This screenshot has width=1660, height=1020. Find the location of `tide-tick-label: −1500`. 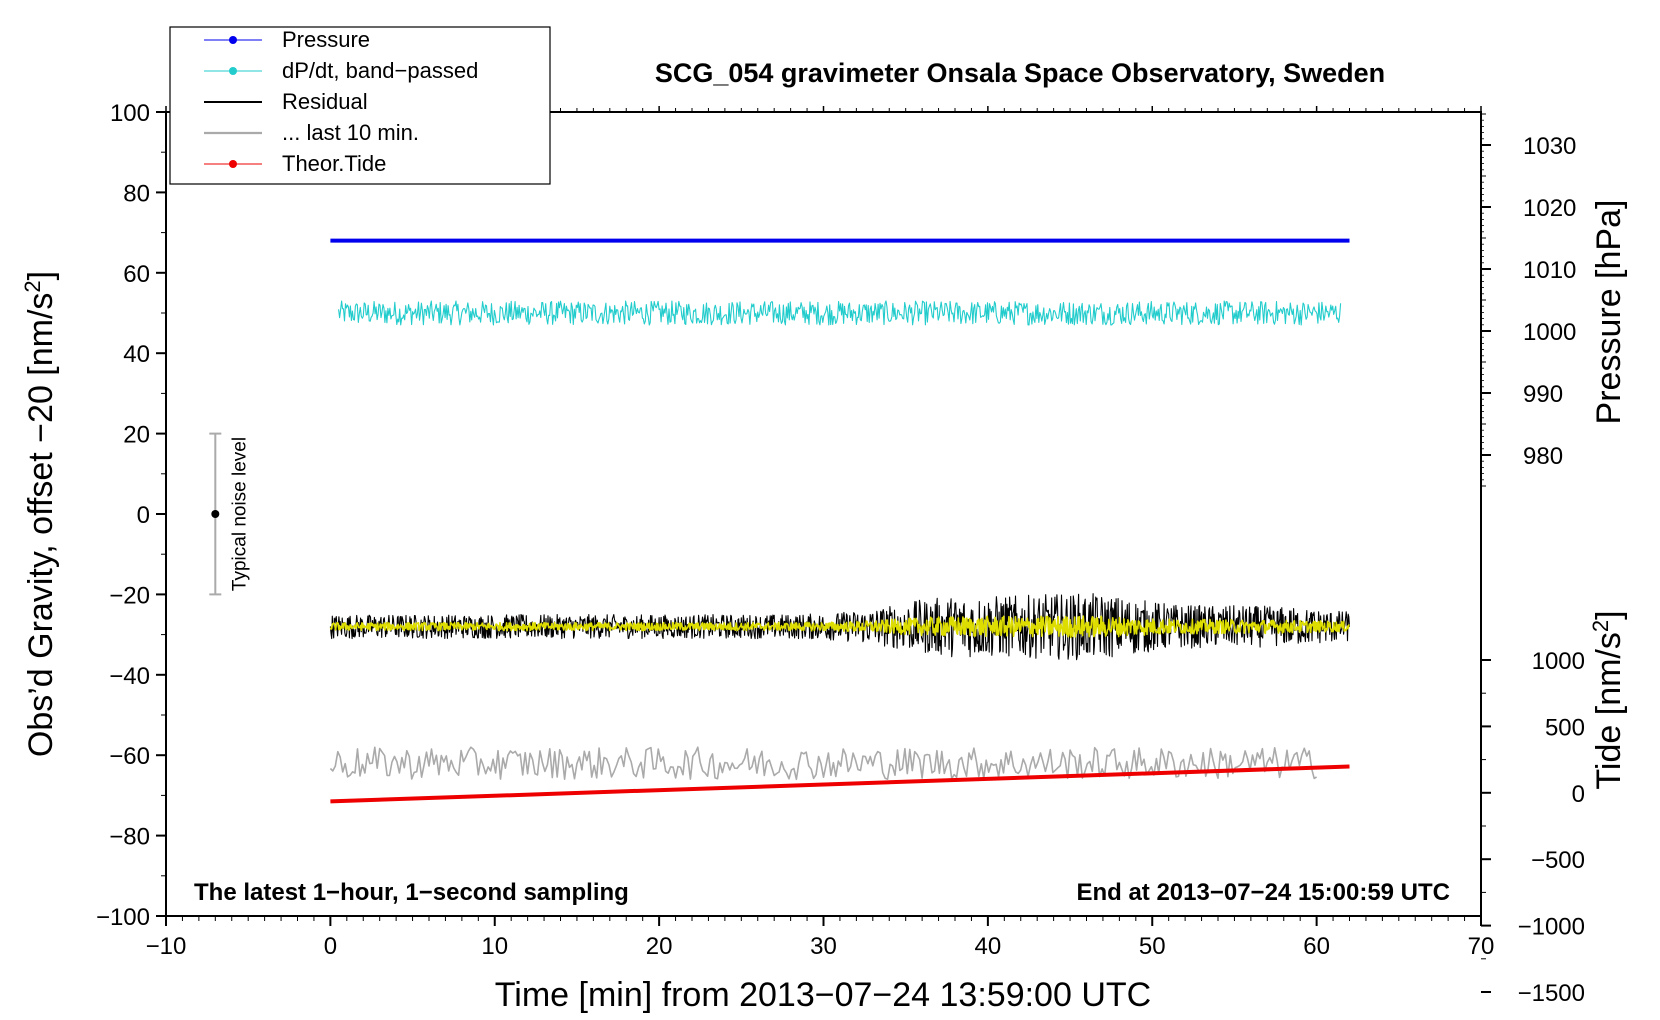

tide-tick-label: −1500 is located at coordinates (1551, 993).